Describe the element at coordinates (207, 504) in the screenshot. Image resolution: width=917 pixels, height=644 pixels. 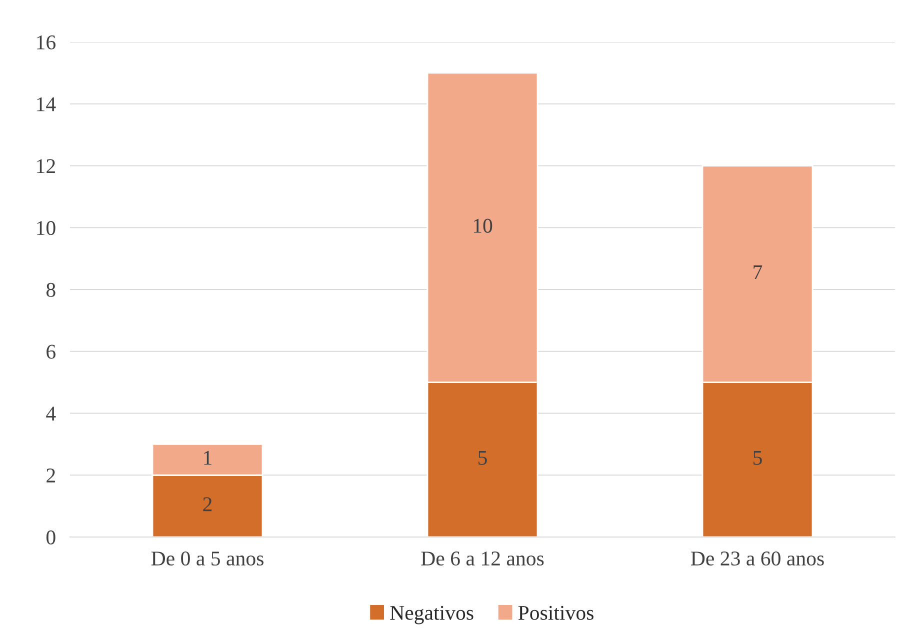
I see `data-label: 2` at that location.